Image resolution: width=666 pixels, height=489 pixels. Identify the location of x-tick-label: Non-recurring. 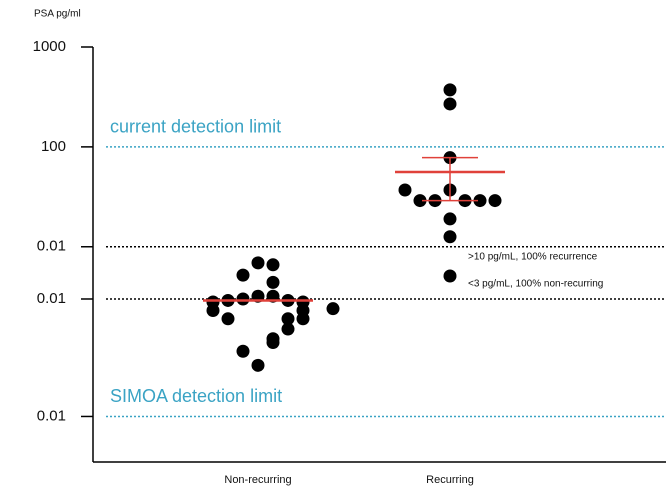
(257, 480).